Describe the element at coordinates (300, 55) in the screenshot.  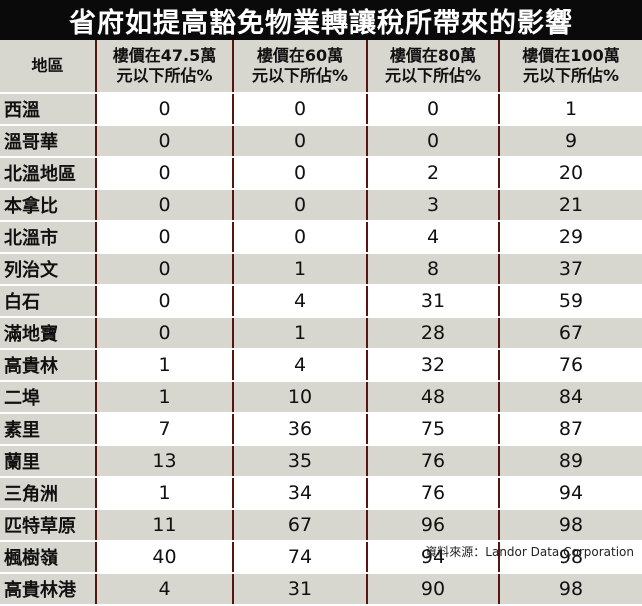
I see `column-header-line: 樓價在60萬` at that location.